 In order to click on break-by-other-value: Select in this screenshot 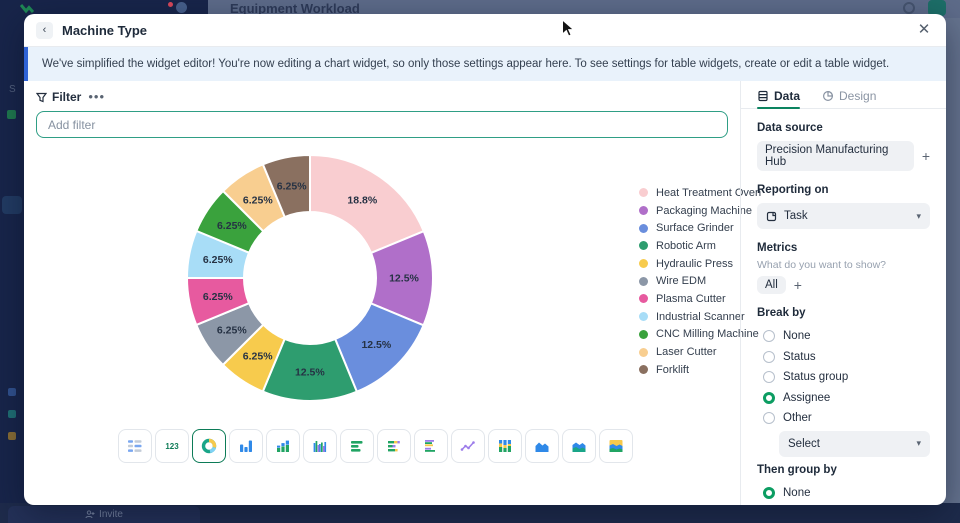, I will do `click(804, 443)`.